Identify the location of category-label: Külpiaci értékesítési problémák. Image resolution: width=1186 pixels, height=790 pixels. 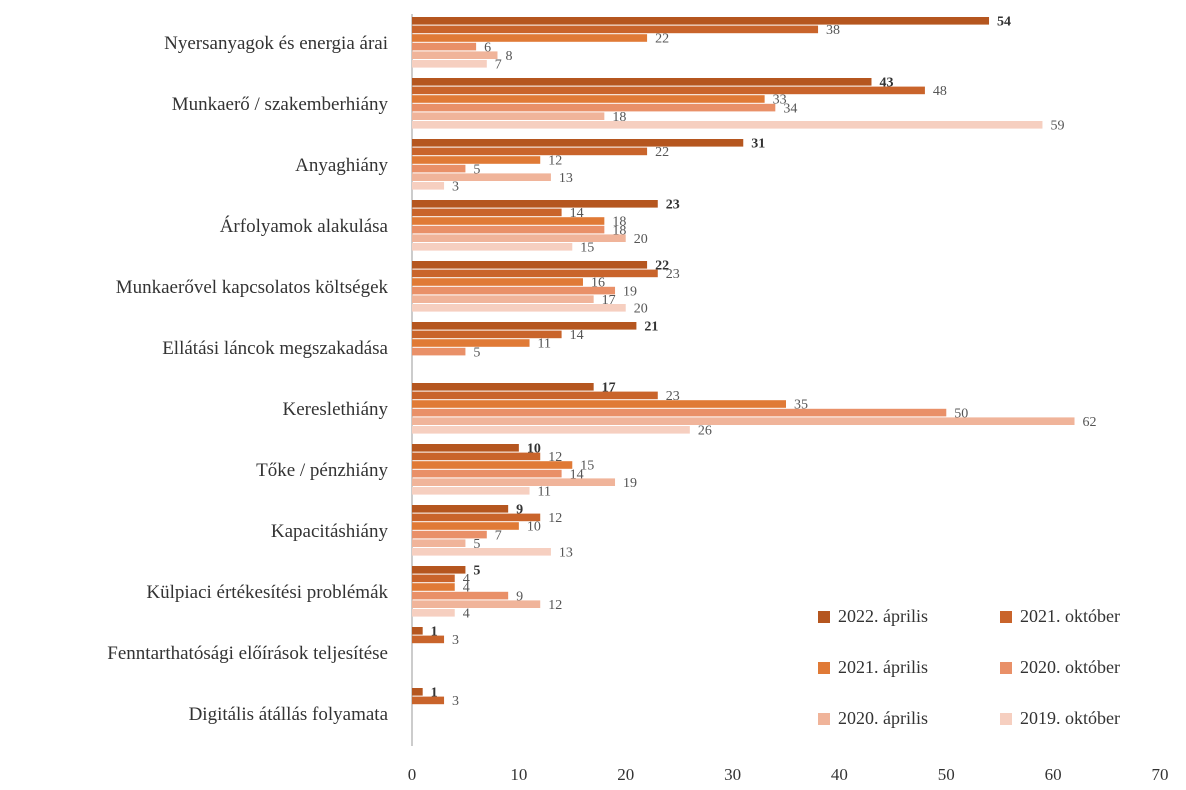
(267, 592).